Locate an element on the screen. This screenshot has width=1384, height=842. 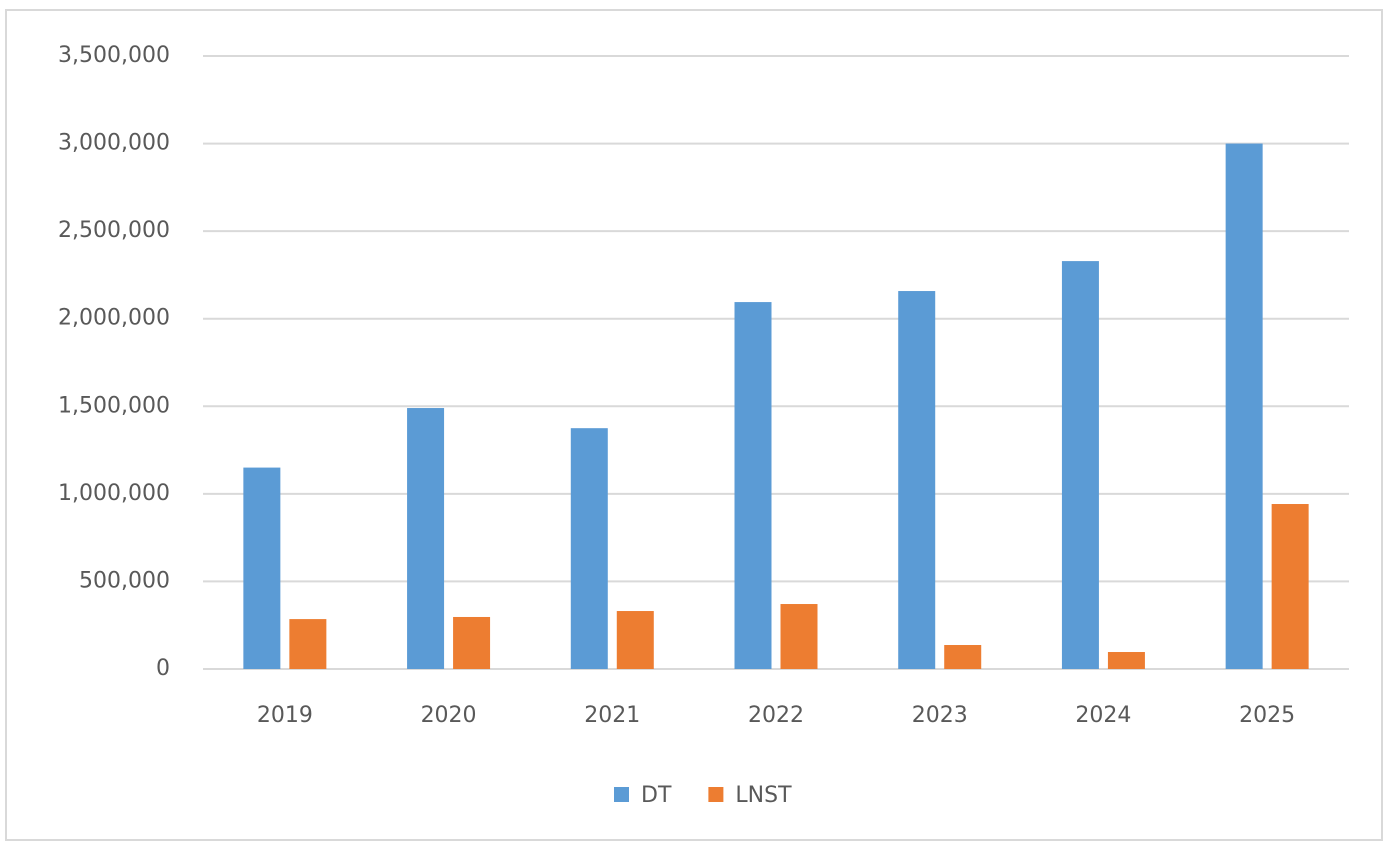
y-tick-label: 3,500,000 is located at coordinates (114, 55).